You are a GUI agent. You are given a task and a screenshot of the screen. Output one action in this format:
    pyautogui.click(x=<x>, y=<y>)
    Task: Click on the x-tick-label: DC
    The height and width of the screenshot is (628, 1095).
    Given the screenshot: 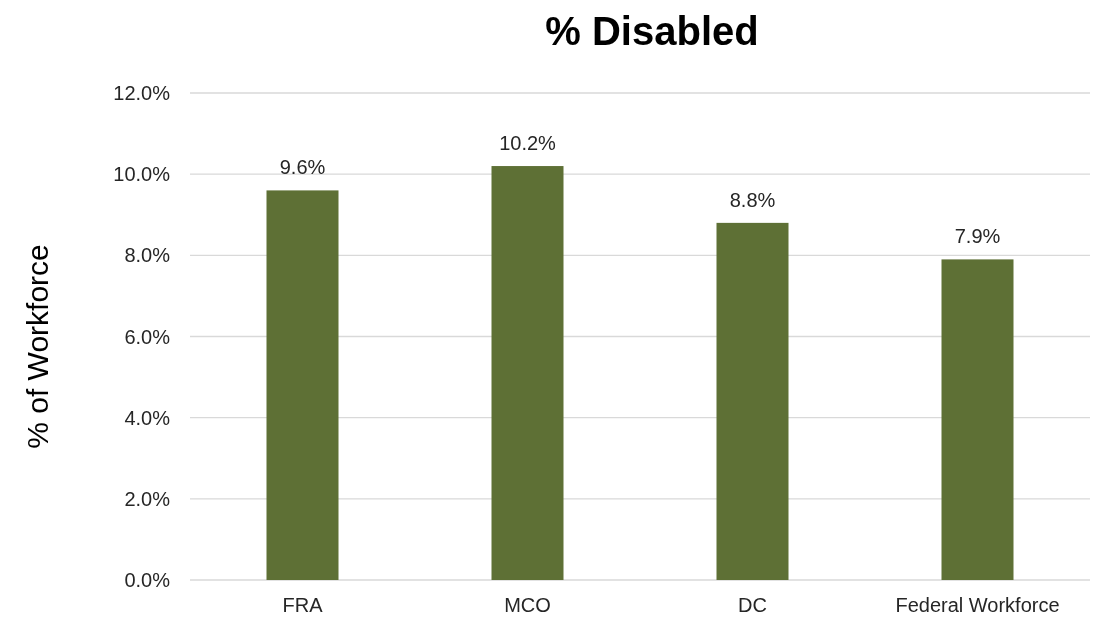 What is the action you would take?
    pyautogui.click(x=752, y=605)
    